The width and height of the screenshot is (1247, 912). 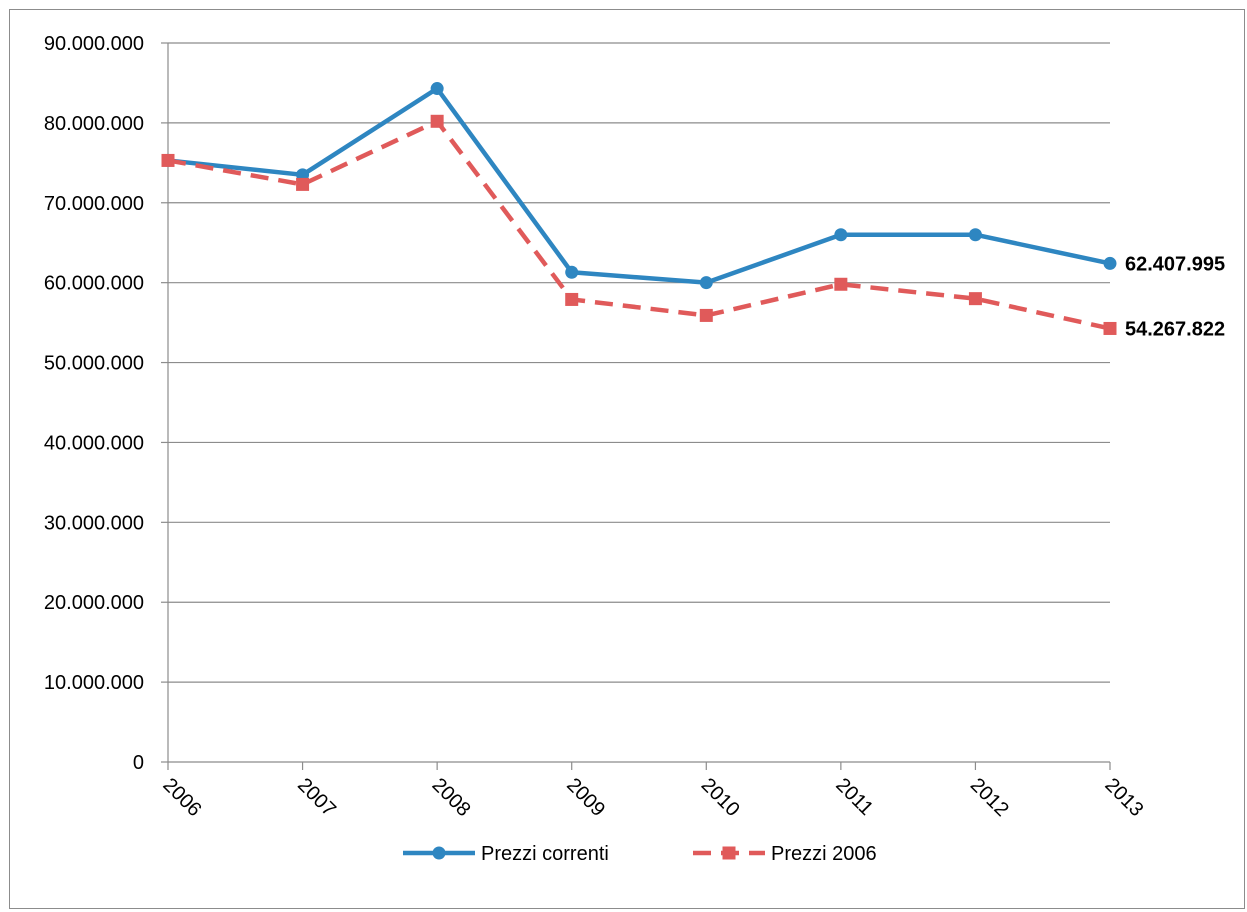 I want to click on y-tick-label: 0, so click(x=138, y=763).